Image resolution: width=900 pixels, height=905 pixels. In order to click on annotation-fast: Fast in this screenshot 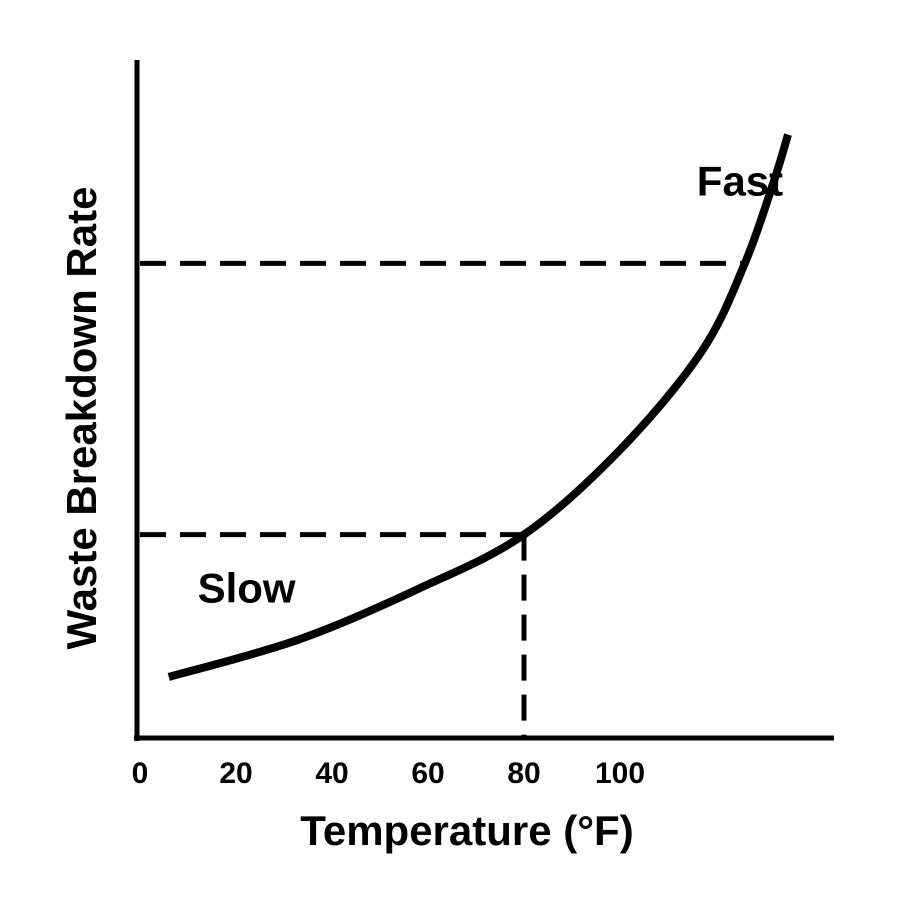, I will do `click(740, 181)`.